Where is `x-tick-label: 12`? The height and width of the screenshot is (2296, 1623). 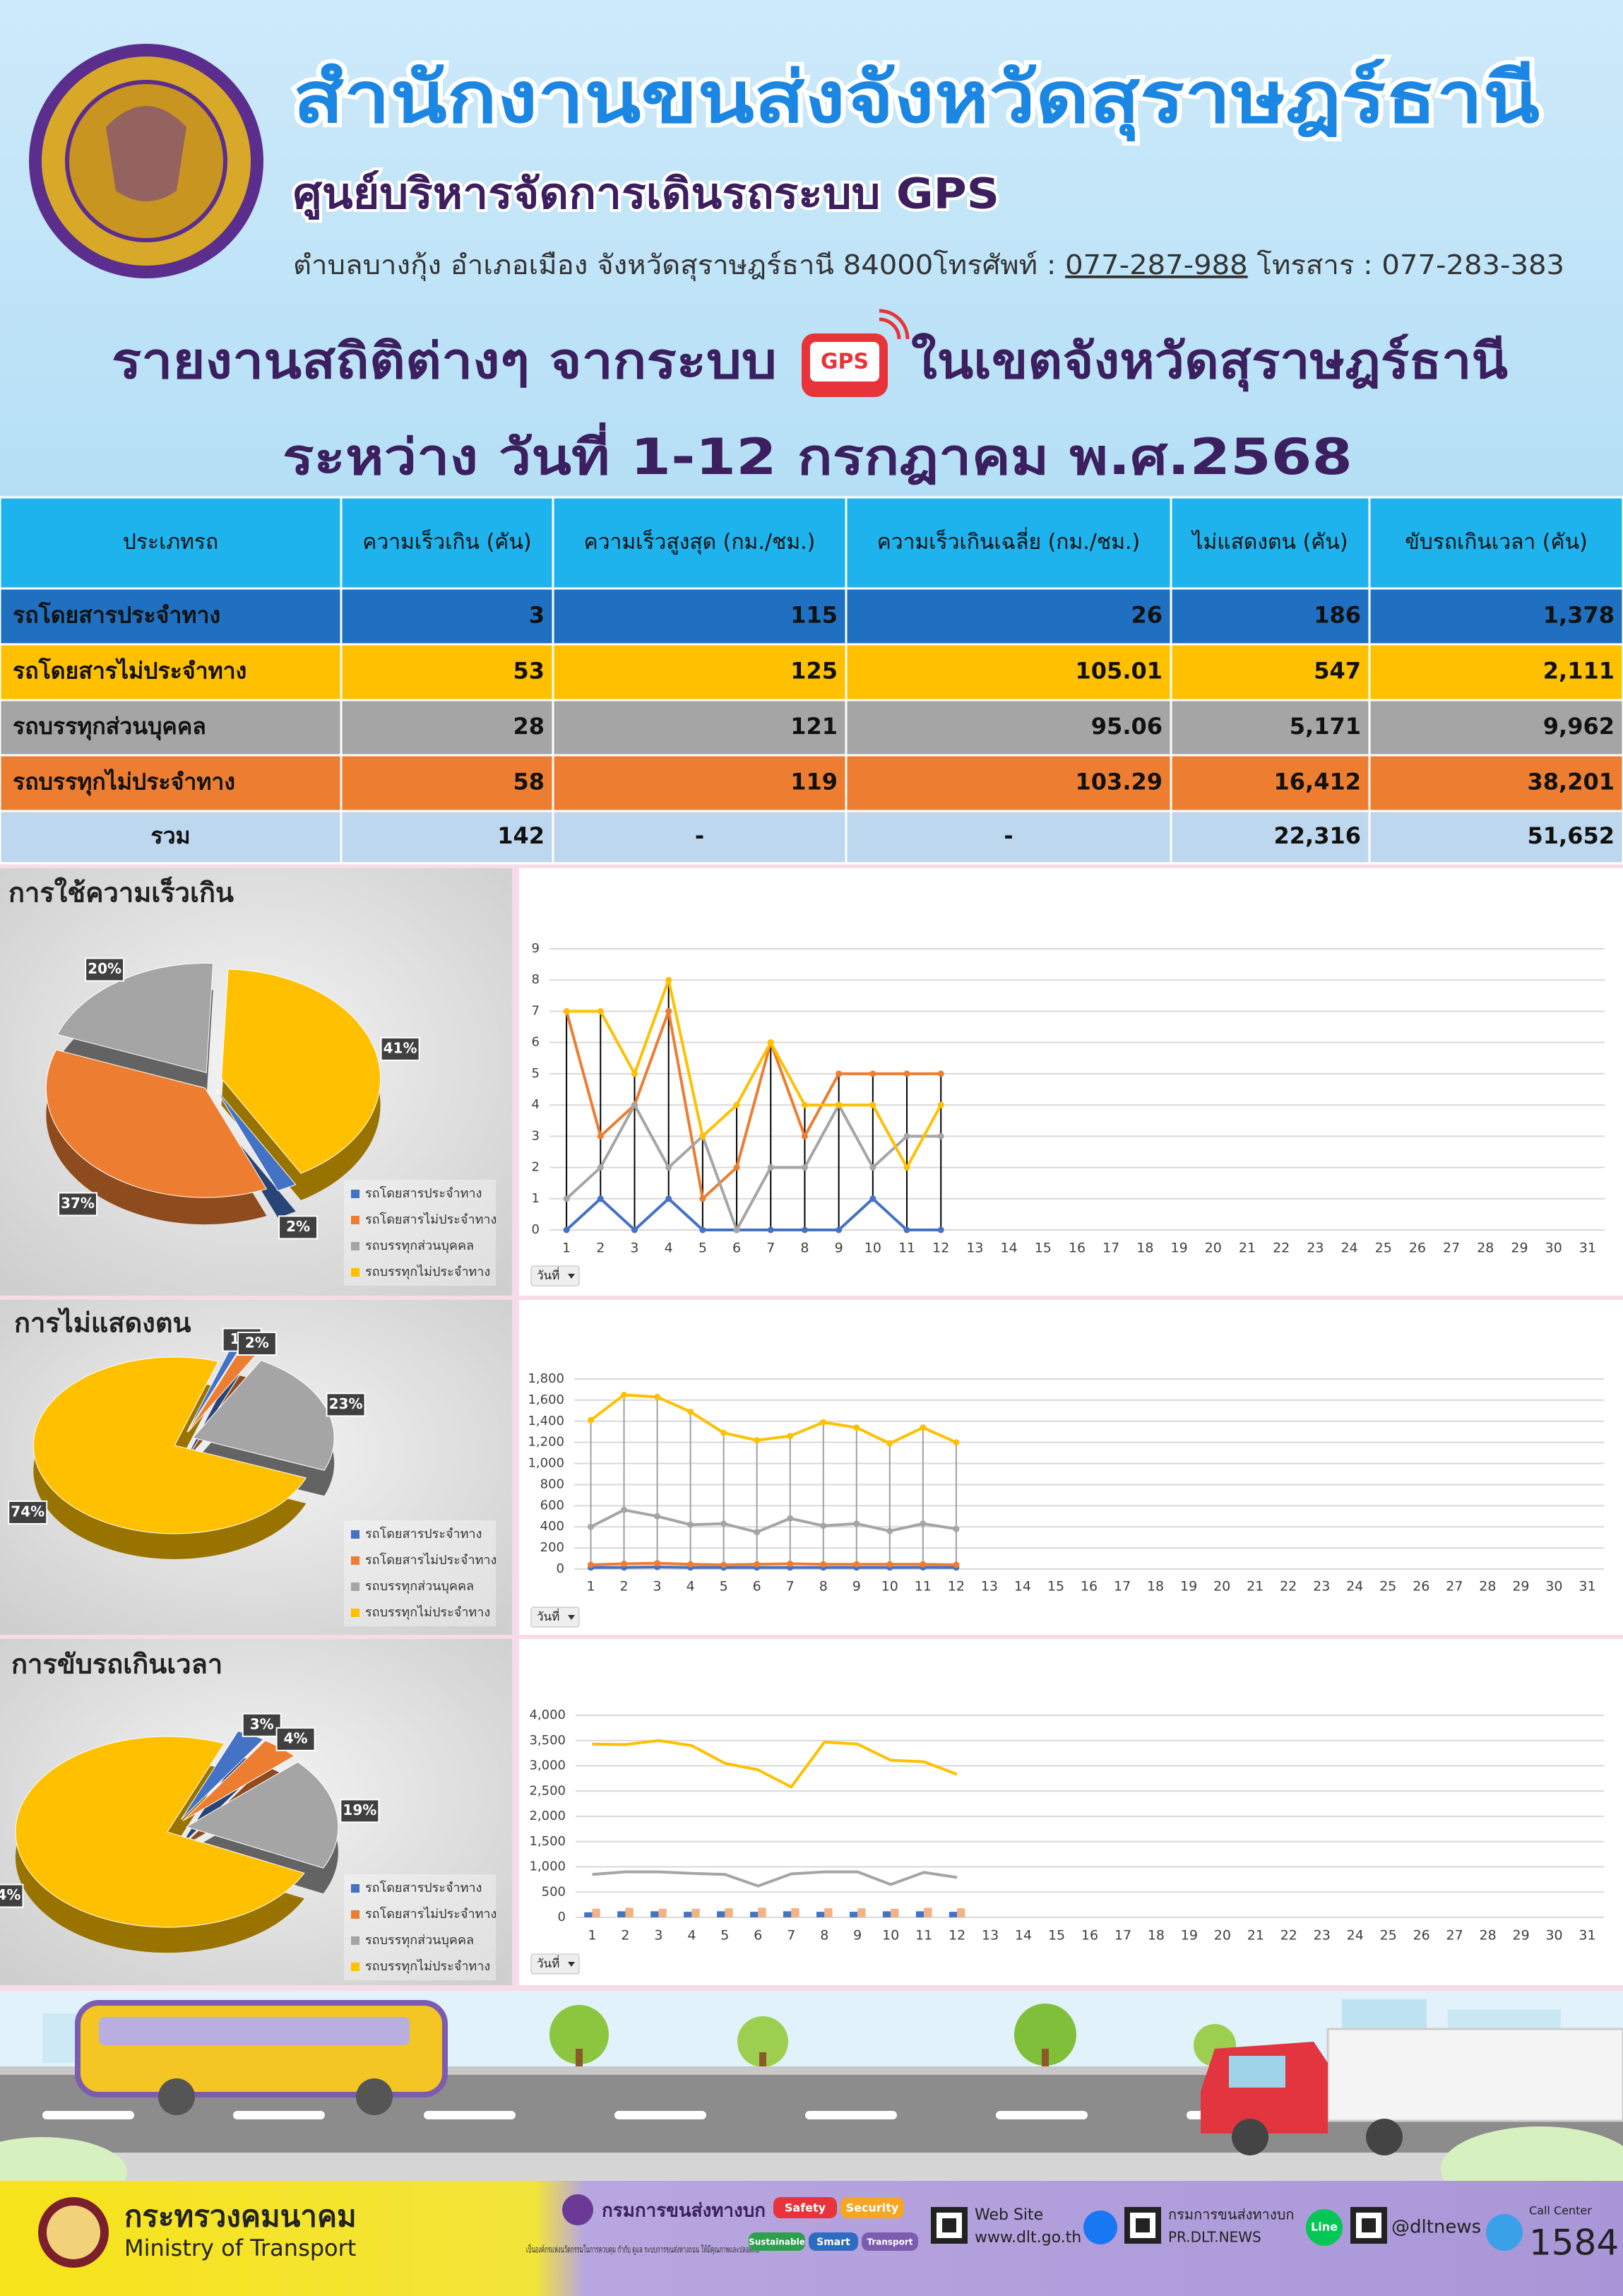
x-tick-label: 12 is located at coordinates (956, 1586).